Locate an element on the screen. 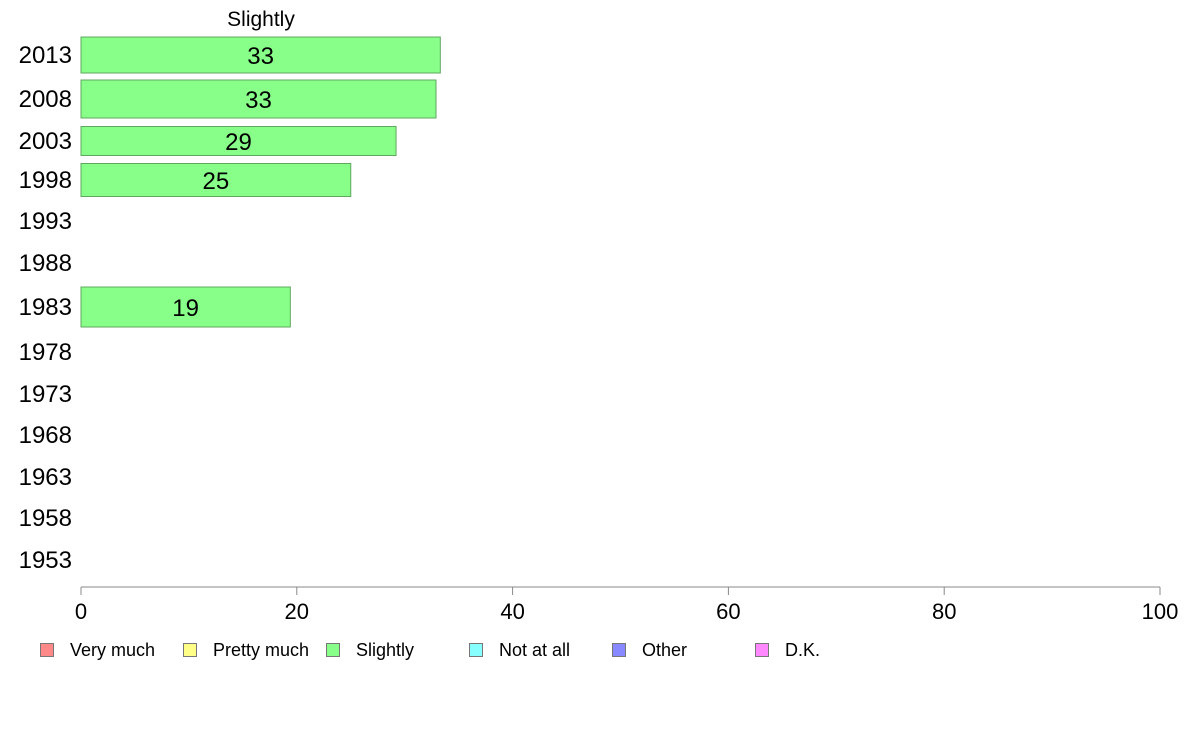 The width and height of the screenshot is (1188, 736). category-label-1978: 1978 is located at coordinates (45, 352).